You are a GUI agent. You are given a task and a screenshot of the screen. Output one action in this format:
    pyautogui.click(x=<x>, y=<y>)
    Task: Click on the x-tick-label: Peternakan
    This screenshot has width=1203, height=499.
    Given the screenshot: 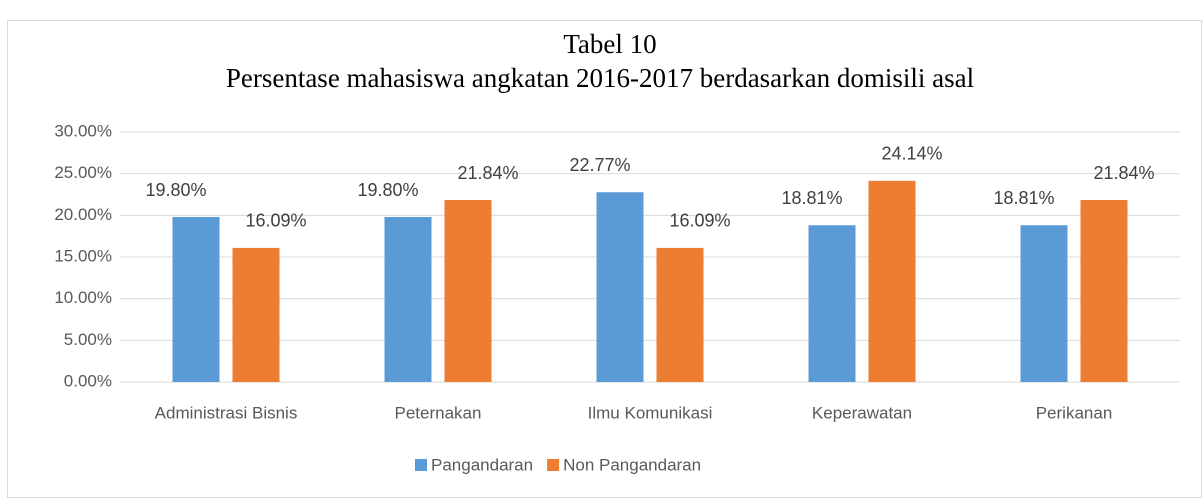 What is the action you would take?
    pyautogui.click(x=438, y=412)
    